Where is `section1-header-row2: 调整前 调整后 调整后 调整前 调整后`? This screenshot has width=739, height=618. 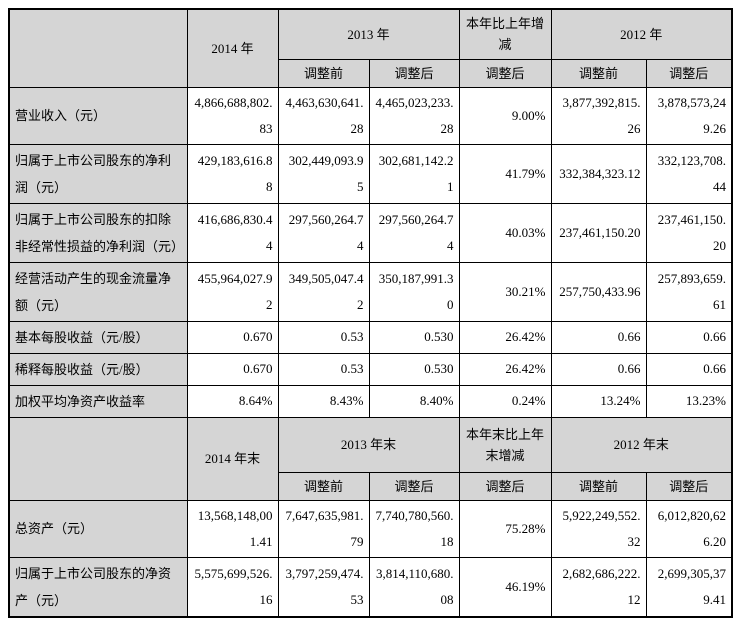 section1-header-row2: 调整前 调整后 调整后 调整前 调整后 is located at coordinates (371, 73).